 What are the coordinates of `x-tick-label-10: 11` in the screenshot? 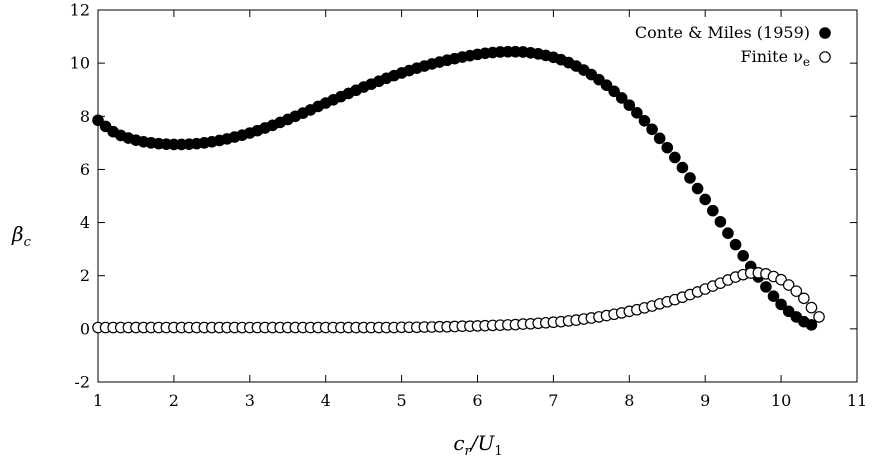 It's located at (857, 400).